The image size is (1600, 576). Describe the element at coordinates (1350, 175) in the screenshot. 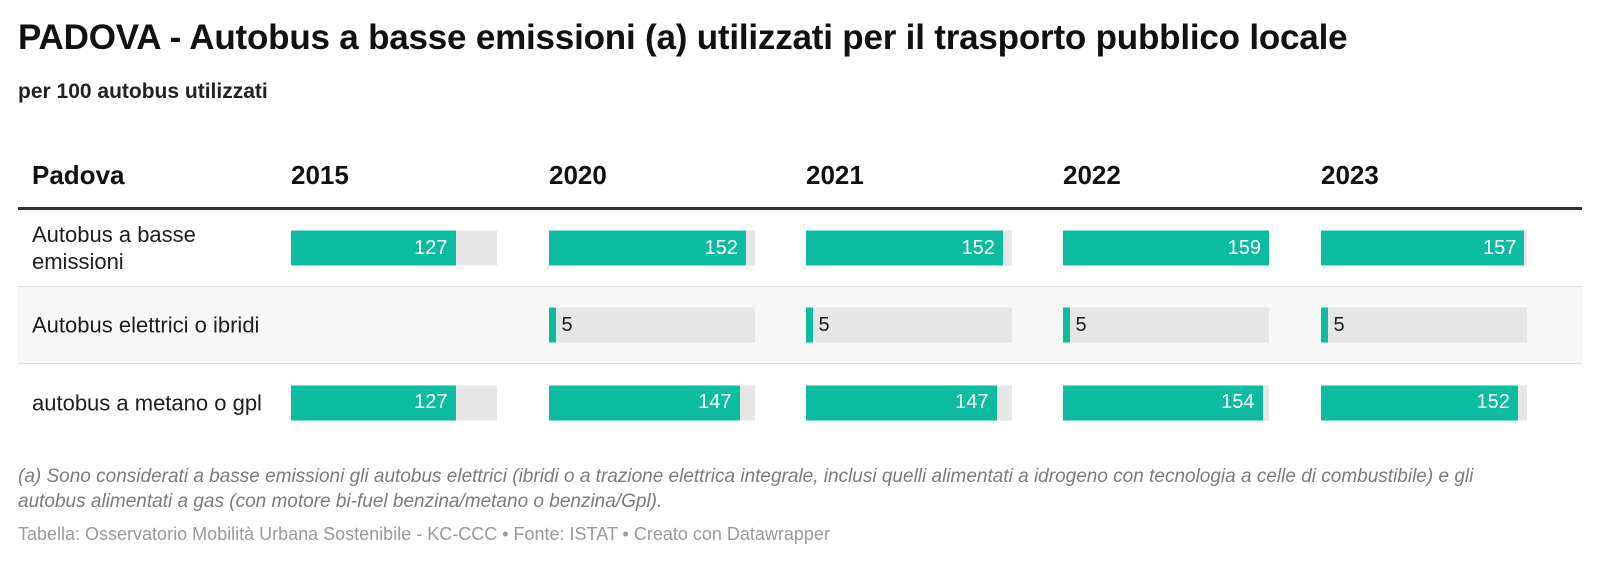

I see `header-col-2023: 2023` at that location.